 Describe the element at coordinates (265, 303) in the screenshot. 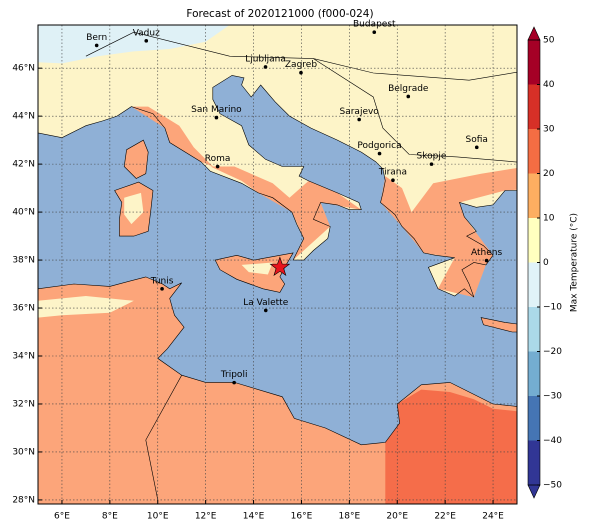

I see `city-label: La Valette` at that location.